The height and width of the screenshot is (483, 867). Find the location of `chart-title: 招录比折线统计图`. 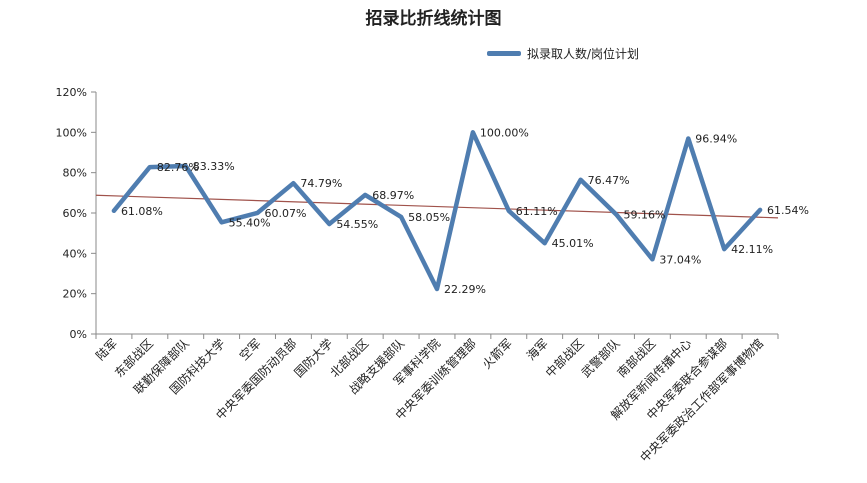

chart-title: 招录比折线统计图 is located at coordinates (433, 19).